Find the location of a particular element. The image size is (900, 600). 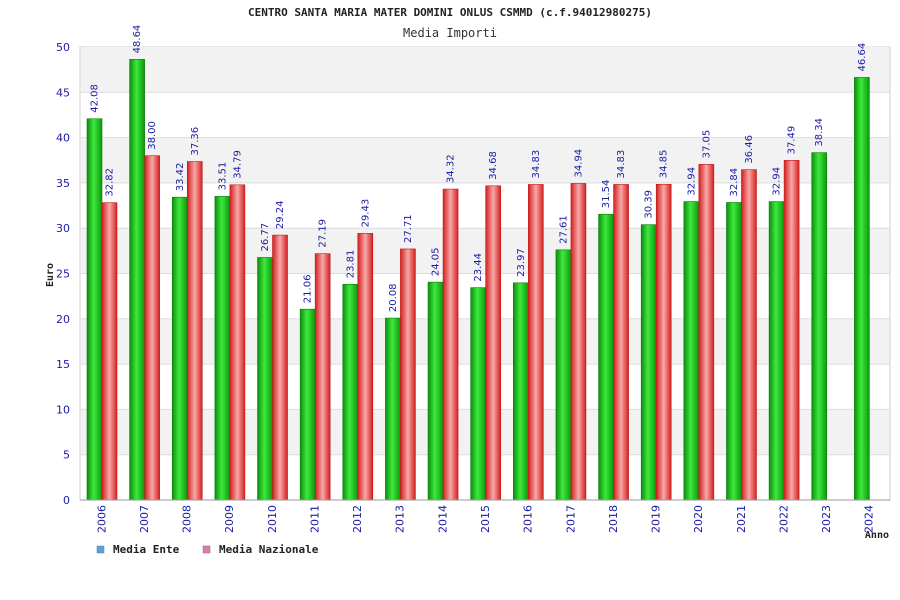

y-tick-label: 40 is located at coordinates (63, 138).